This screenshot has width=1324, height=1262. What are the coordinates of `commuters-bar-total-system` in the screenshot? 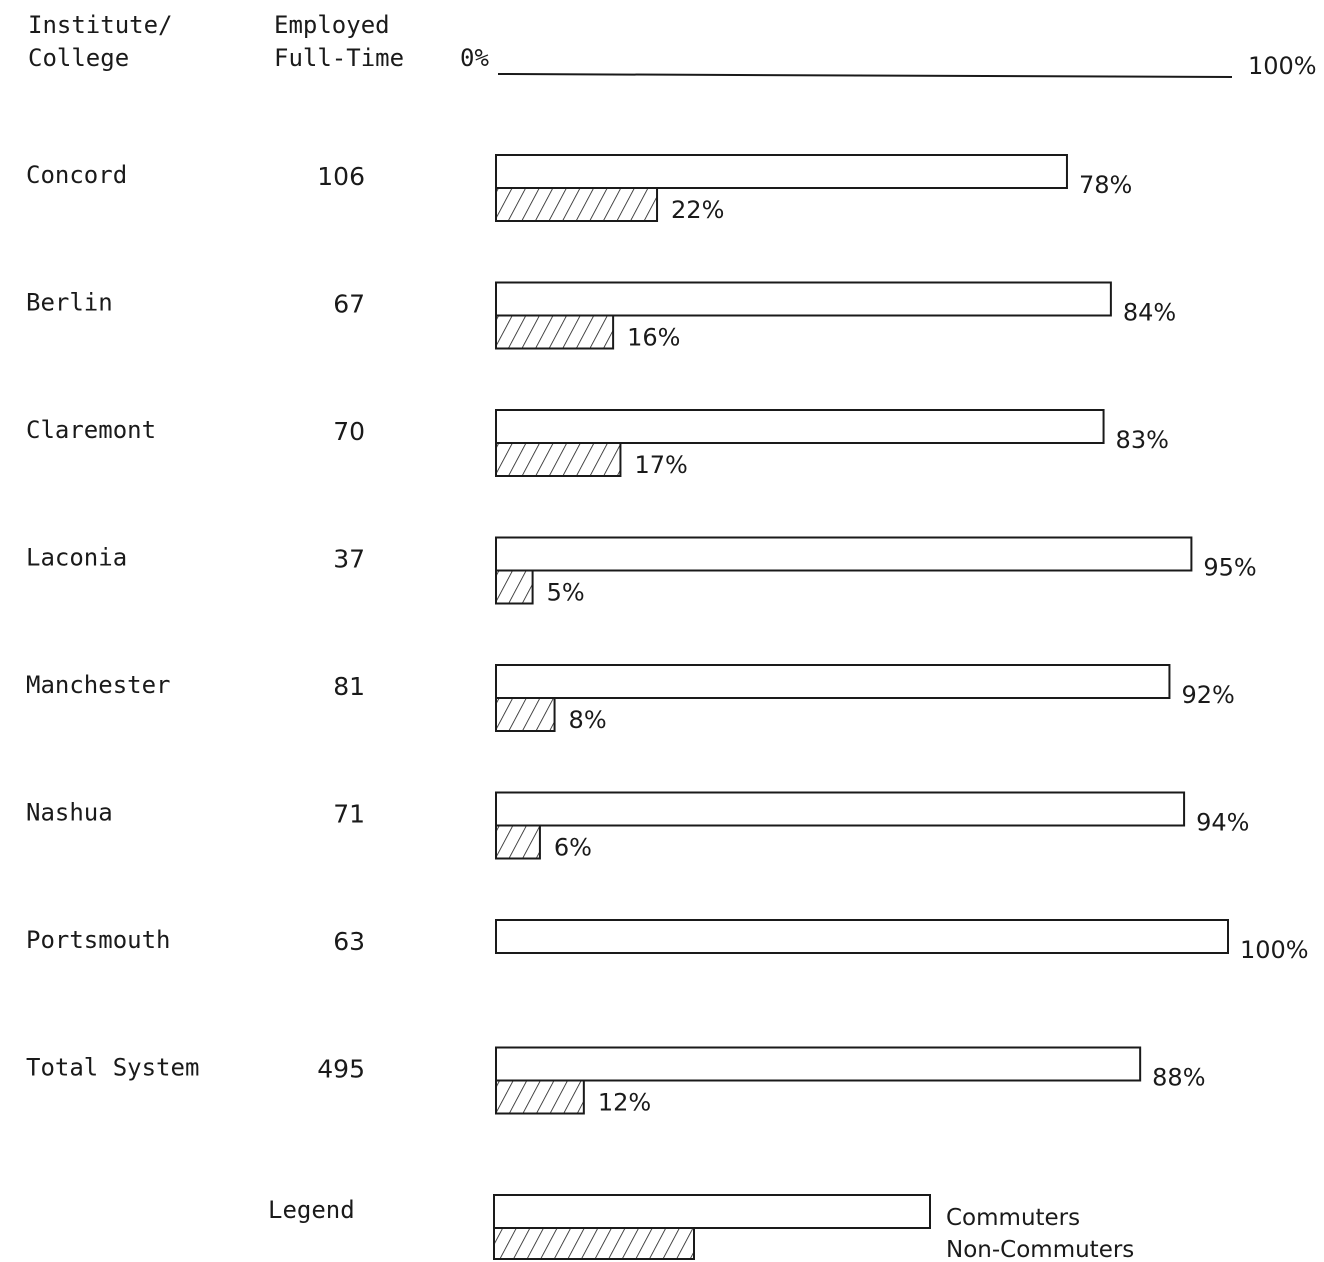 It's located at (818, 1064).